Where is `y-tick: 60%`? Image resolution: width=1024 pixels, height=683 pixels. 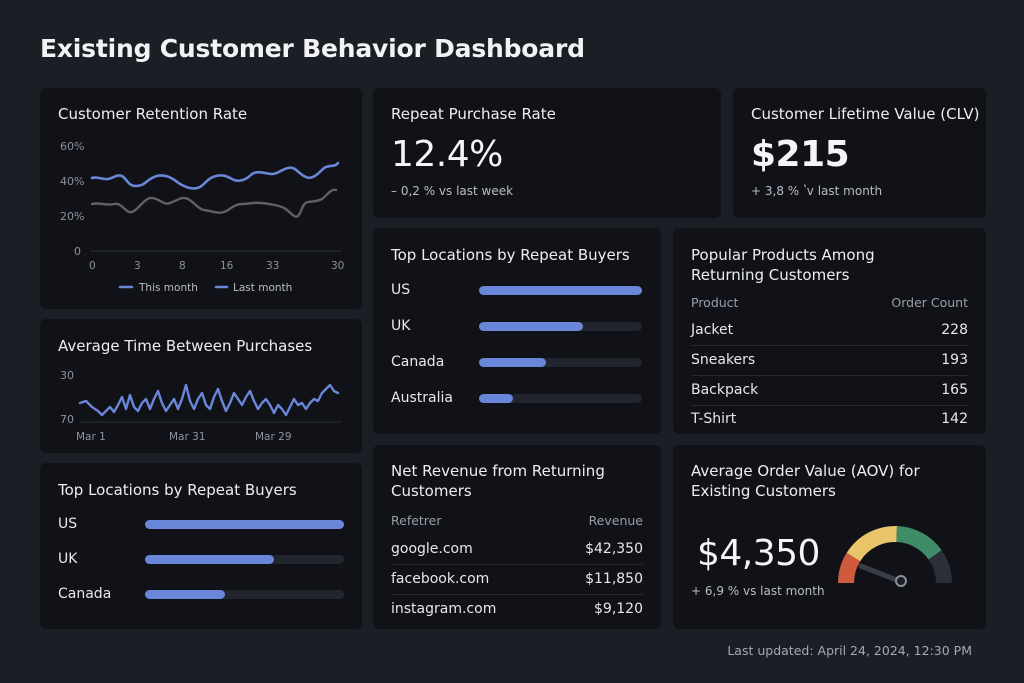 y-tick: 60% is located at coordinates (72, 146).